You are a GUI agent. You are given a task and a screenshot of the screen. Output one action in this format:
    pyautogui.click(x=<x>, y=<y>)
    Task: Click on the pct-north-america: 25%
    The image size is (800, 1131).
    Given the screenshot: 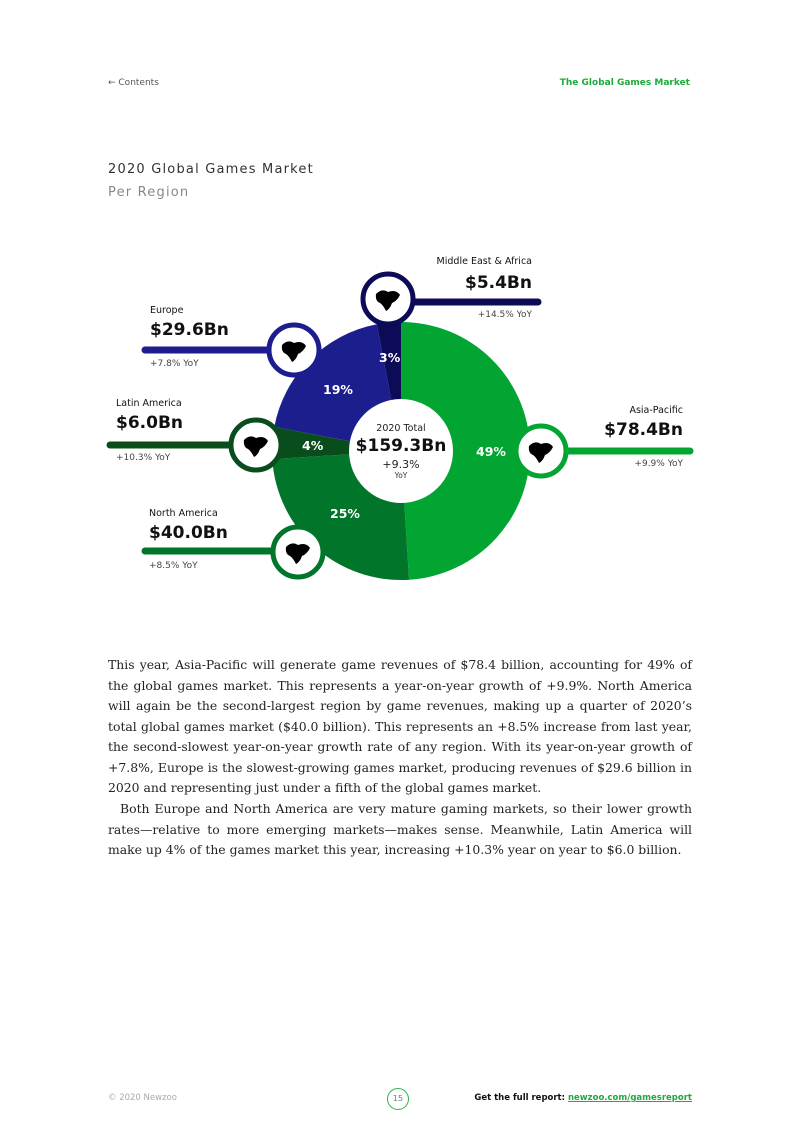 What is the action you would take?
    pyautogui.click(x=345, y=513)
    